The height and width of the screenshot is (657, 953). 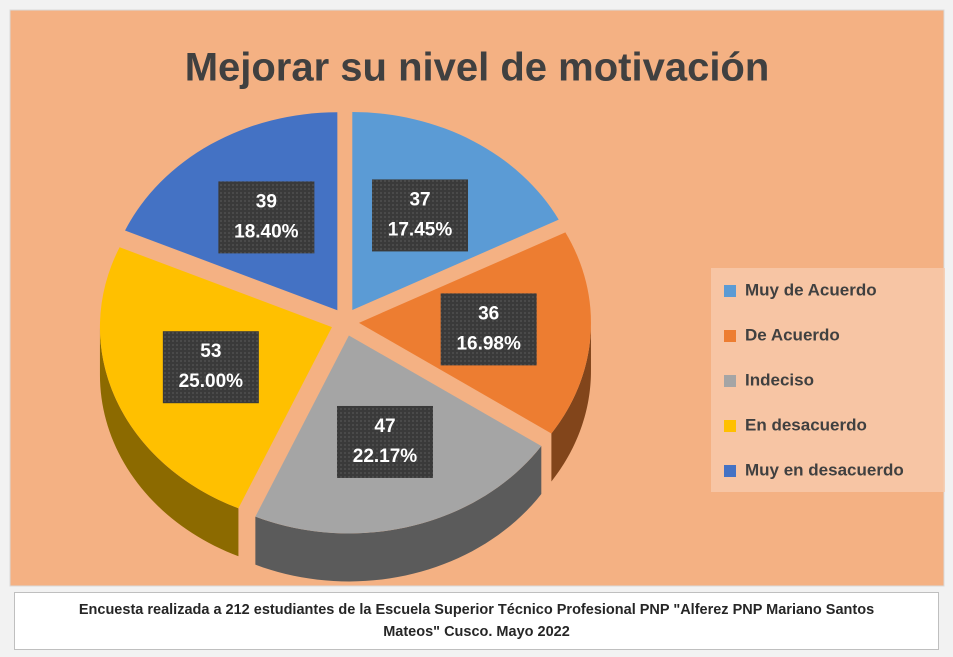 What do you see at coordinates (211, 381) in the screenshot?
I see `data-label-percent: 25.00%` at bounding box center [211, 381].